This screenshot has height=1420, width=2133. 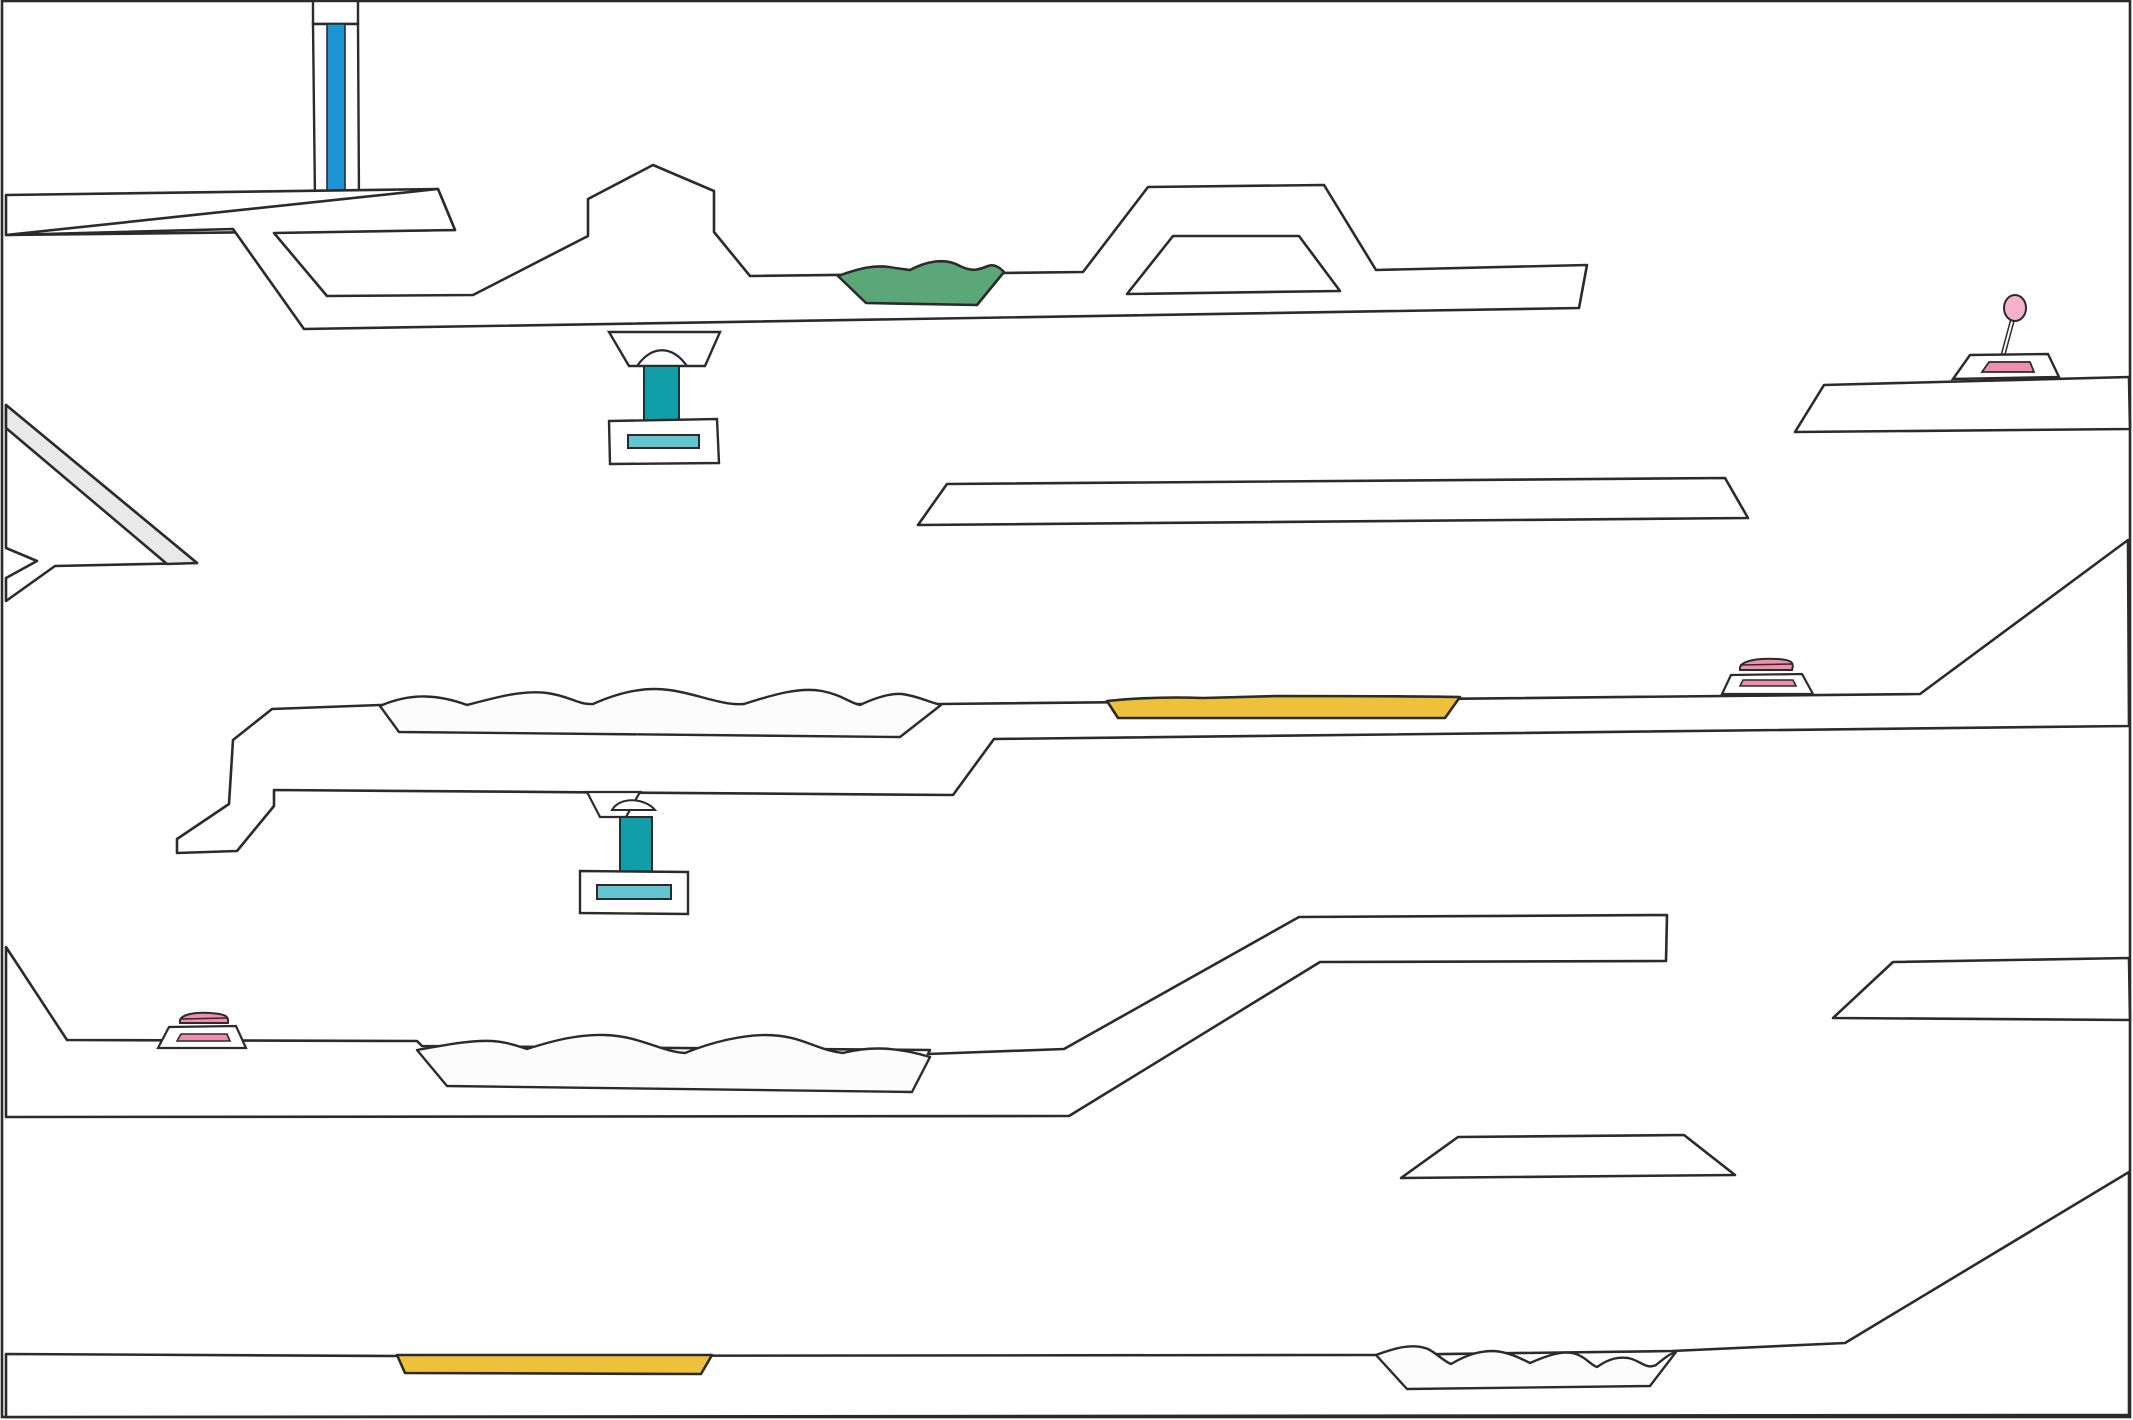 What do you see at coordinates (1233, 265) in the screenshot?
I see `platform-upper-inner-step` at bounding box center [1233, 265].